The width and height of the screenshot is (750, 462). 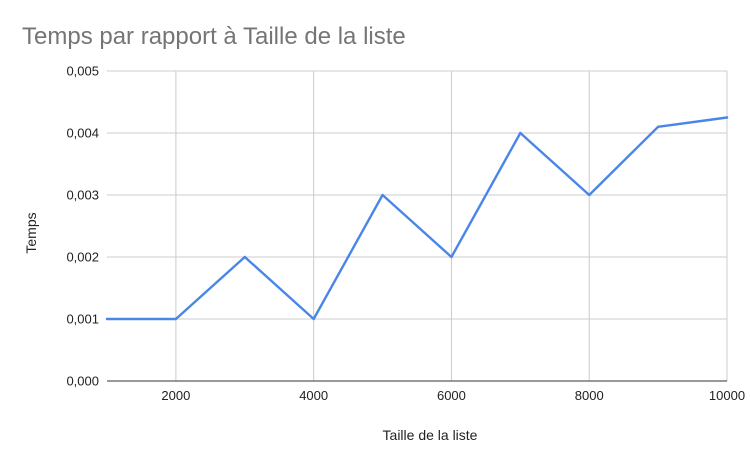 I want to click on x-tick-label: 6000, so click(x=451, y=395).